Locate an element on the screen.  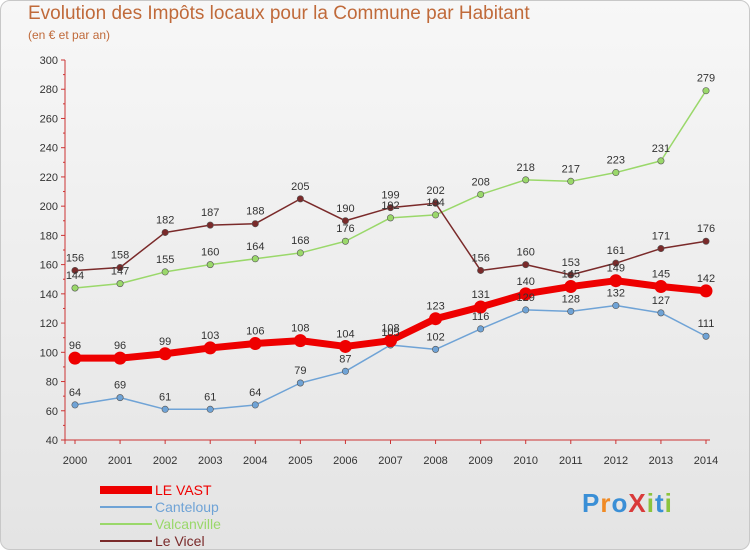
data-label: 103 is located at coordinates (210, 336).